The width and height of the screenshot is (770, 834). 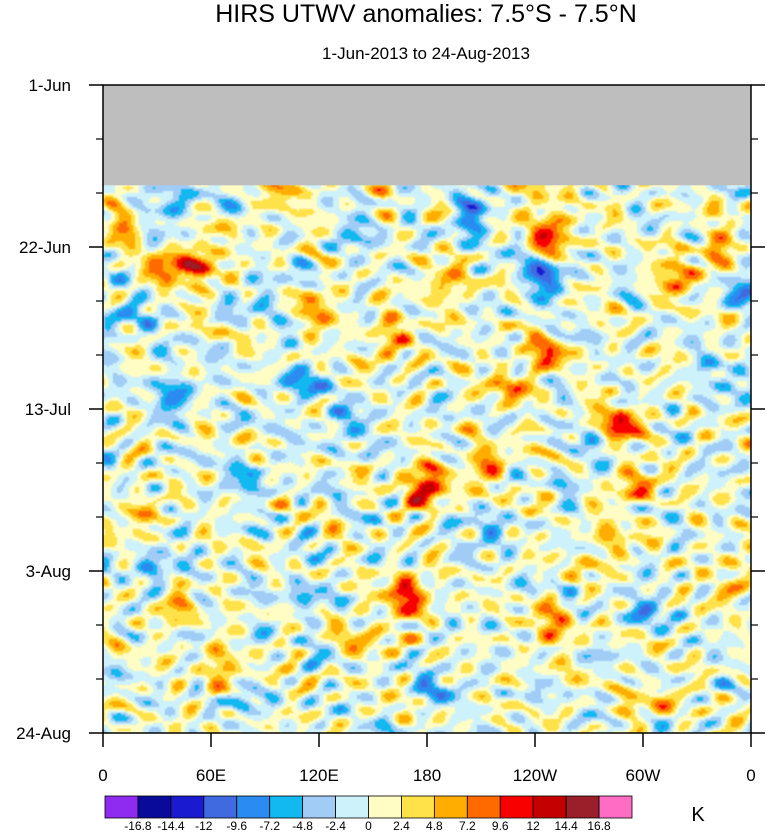 What do you see at coordinates (534, 826) in the screenshot?
I see `colorbar-label: 12` at bounding box center [534, 826].